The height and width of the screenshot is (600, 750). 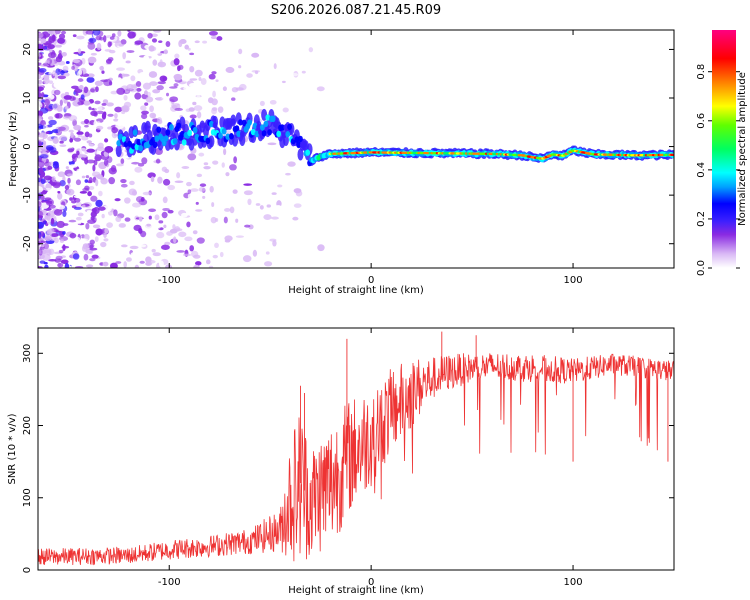 I want to click on colorbar-tick-label: 0.6, so click(x=701, y=121).